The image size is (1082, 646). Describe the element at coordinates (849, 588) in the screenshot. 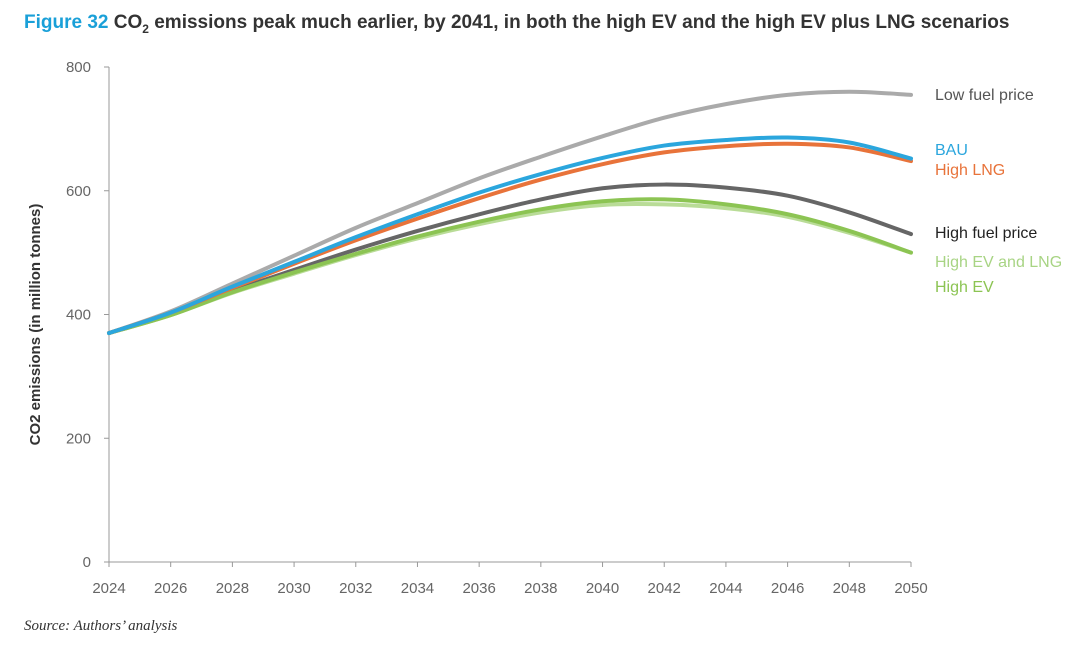

I see `x-tick-label: 2048` at that location.